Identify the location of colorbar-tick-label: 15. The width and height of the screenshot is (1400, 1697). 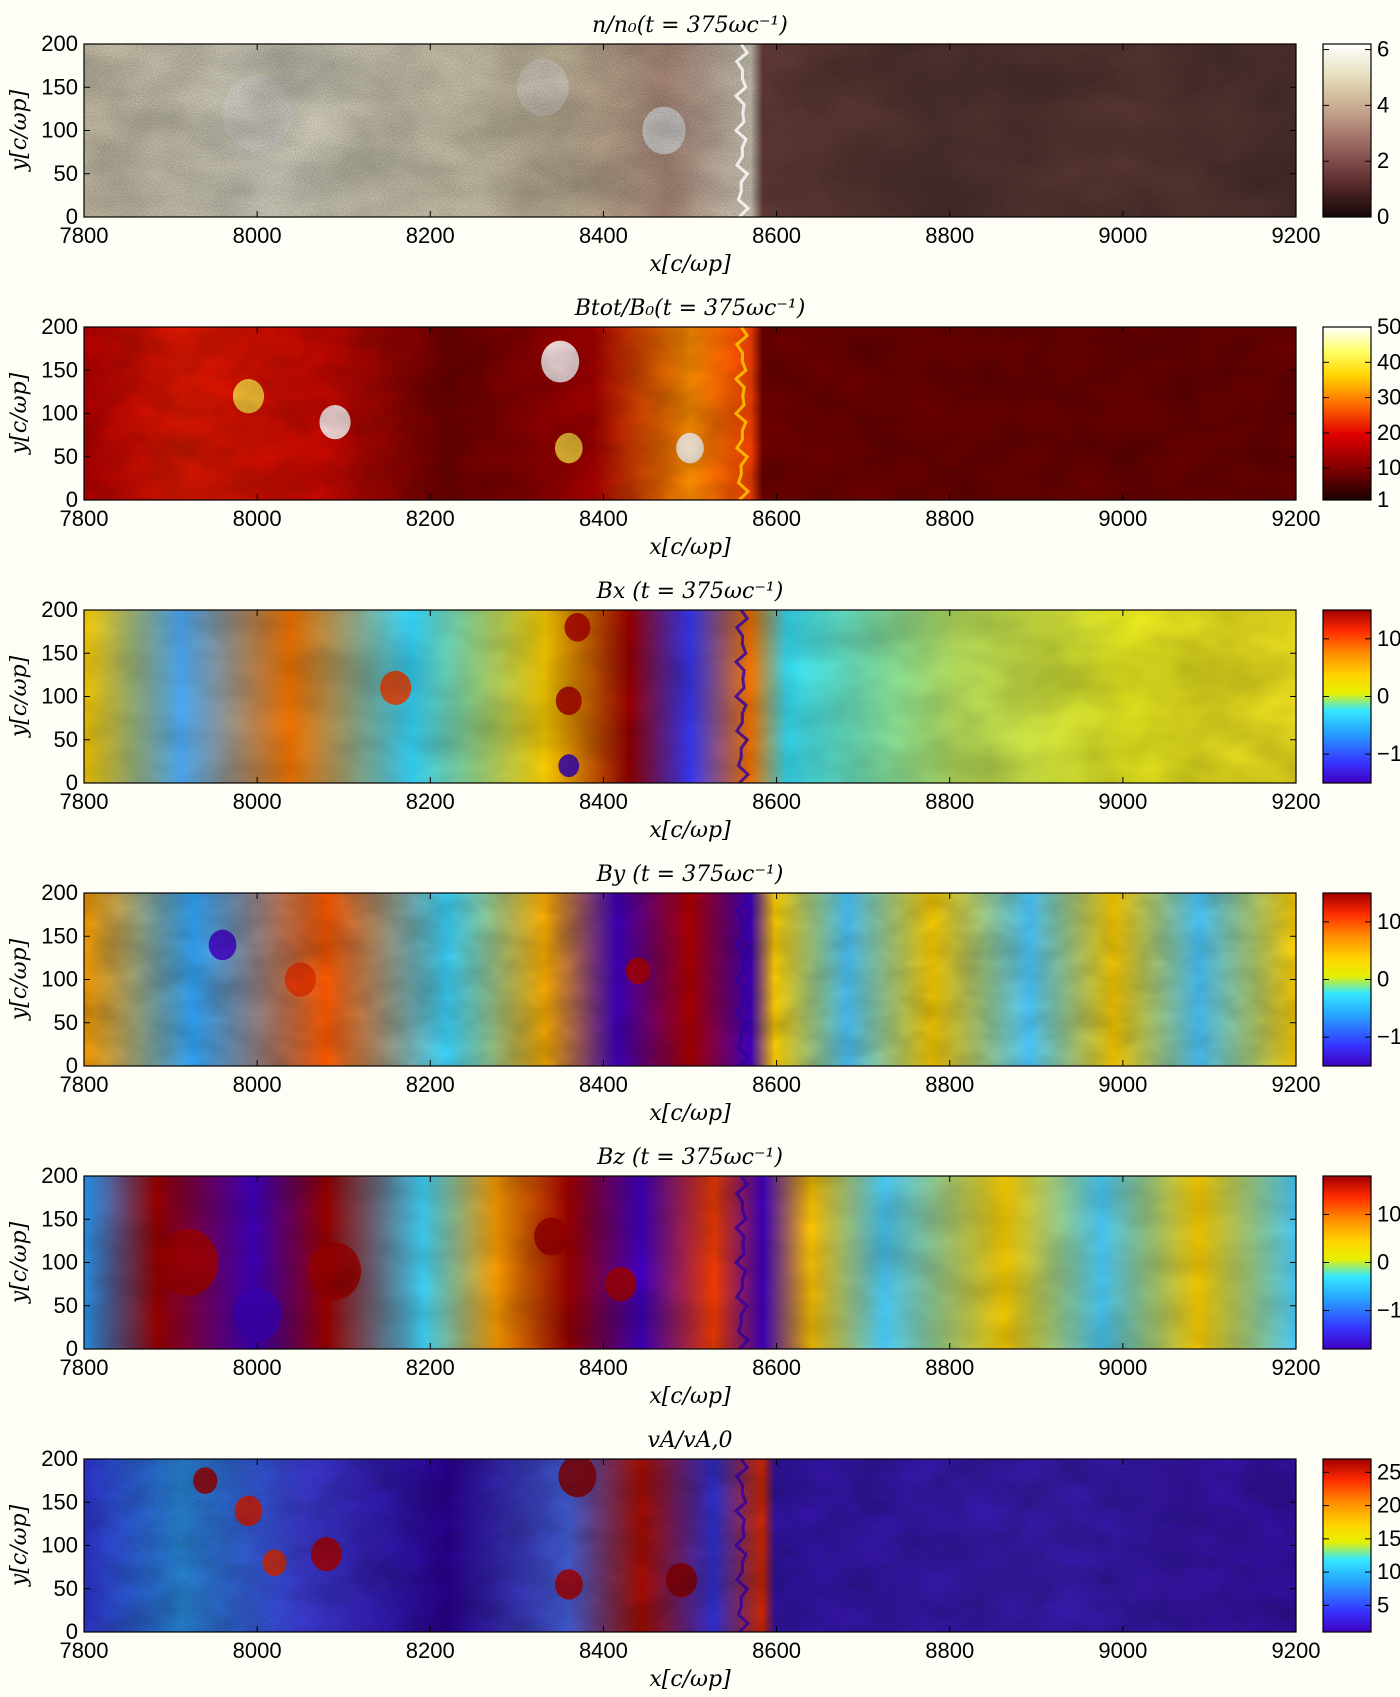
(1388, 1538).